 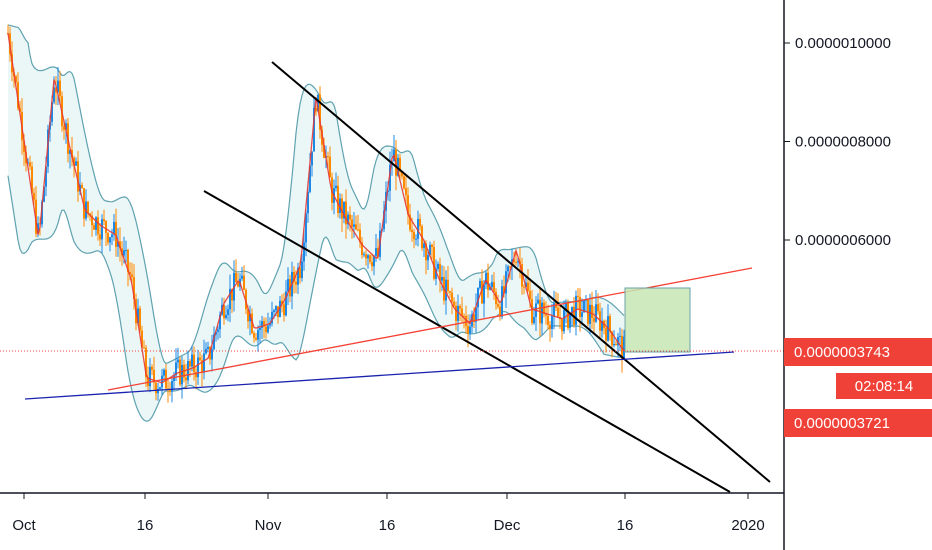 What do you see at coordinates (507, 525) in the screenshot?
I see `x-tick-label: Dec` at bounding box center [507, 525].